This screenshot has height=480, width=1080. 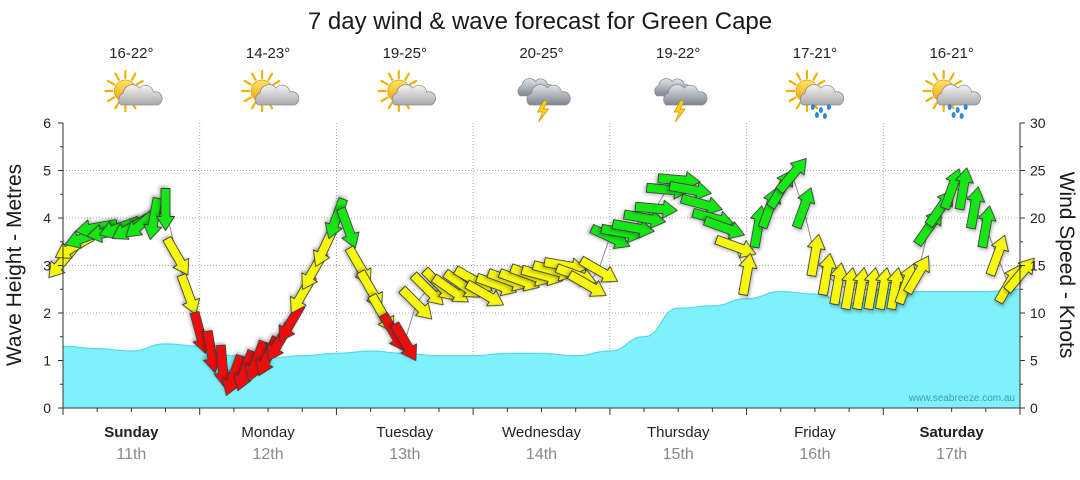 I want to click on right-axis-tick-label: 20, so click(x=1038, y=218).